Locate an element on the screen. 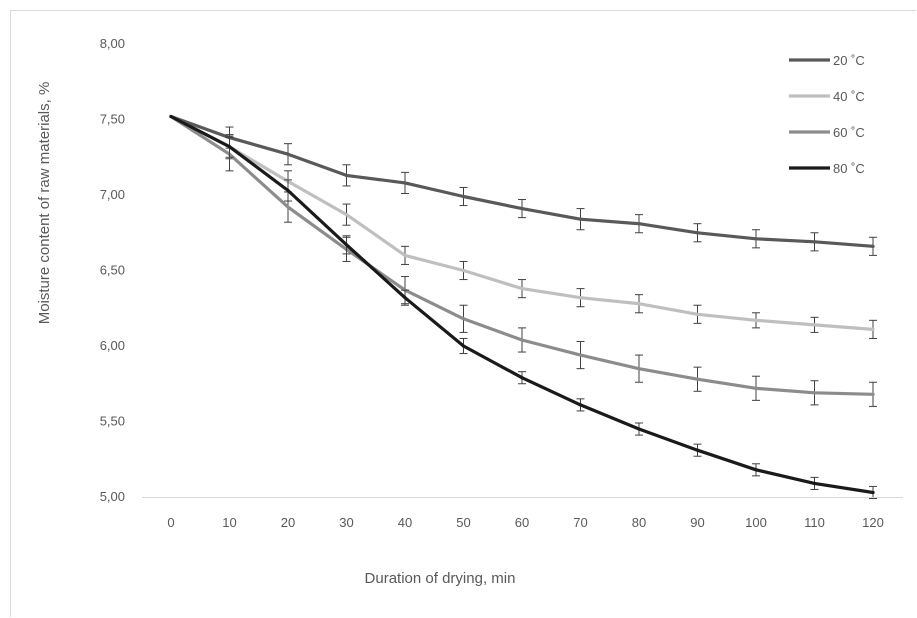  x-tick-label: 50 is located at coordinates (463, 522).